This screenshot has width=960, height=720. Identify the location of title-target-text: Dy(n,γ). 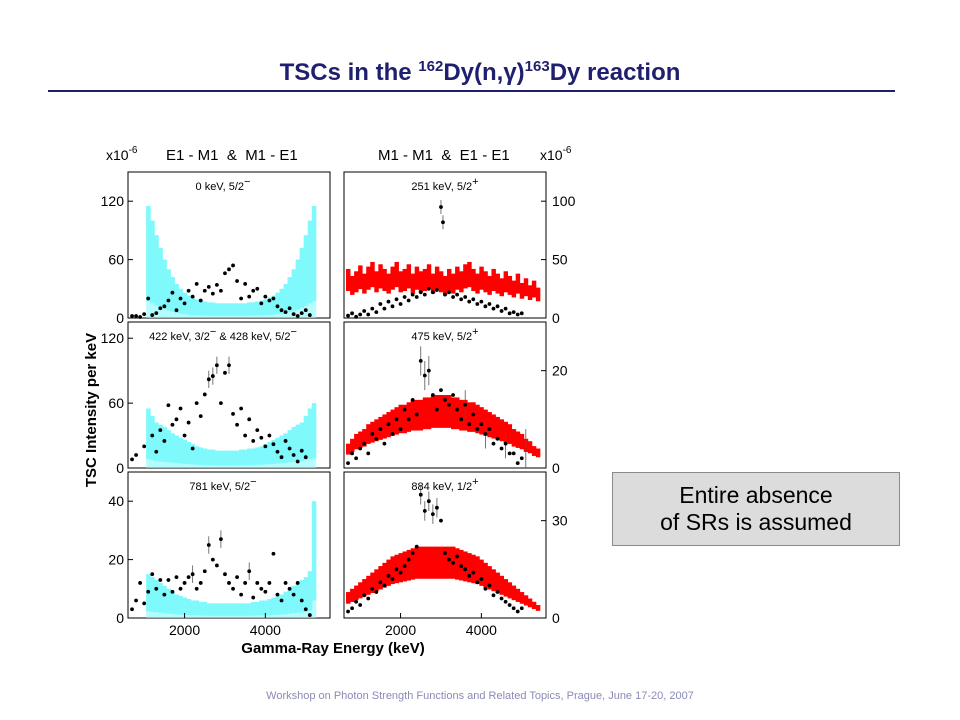
(484, 72).